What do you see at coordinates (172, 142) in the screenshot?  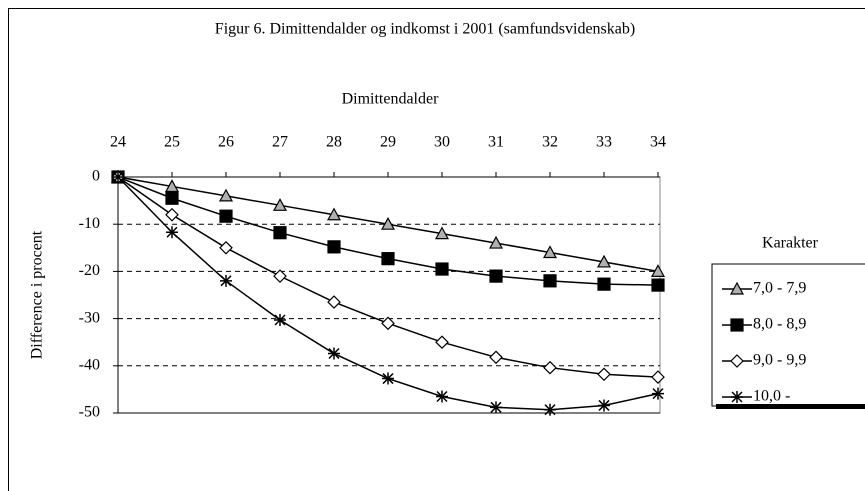 I see `x-tick-label: 25` at bounding box center [172, 142].